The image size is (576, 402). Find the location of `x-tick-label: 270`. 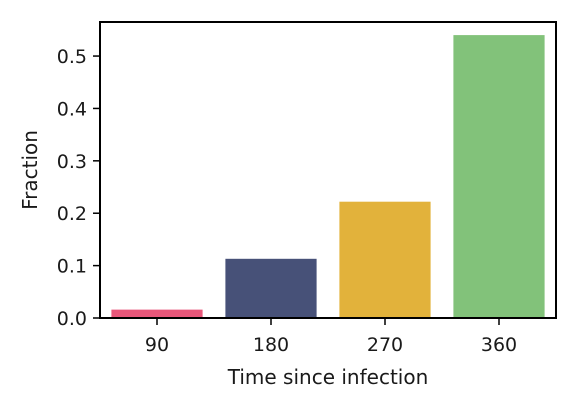

x-tick-label: 270 is located at coordinates (385, 345).